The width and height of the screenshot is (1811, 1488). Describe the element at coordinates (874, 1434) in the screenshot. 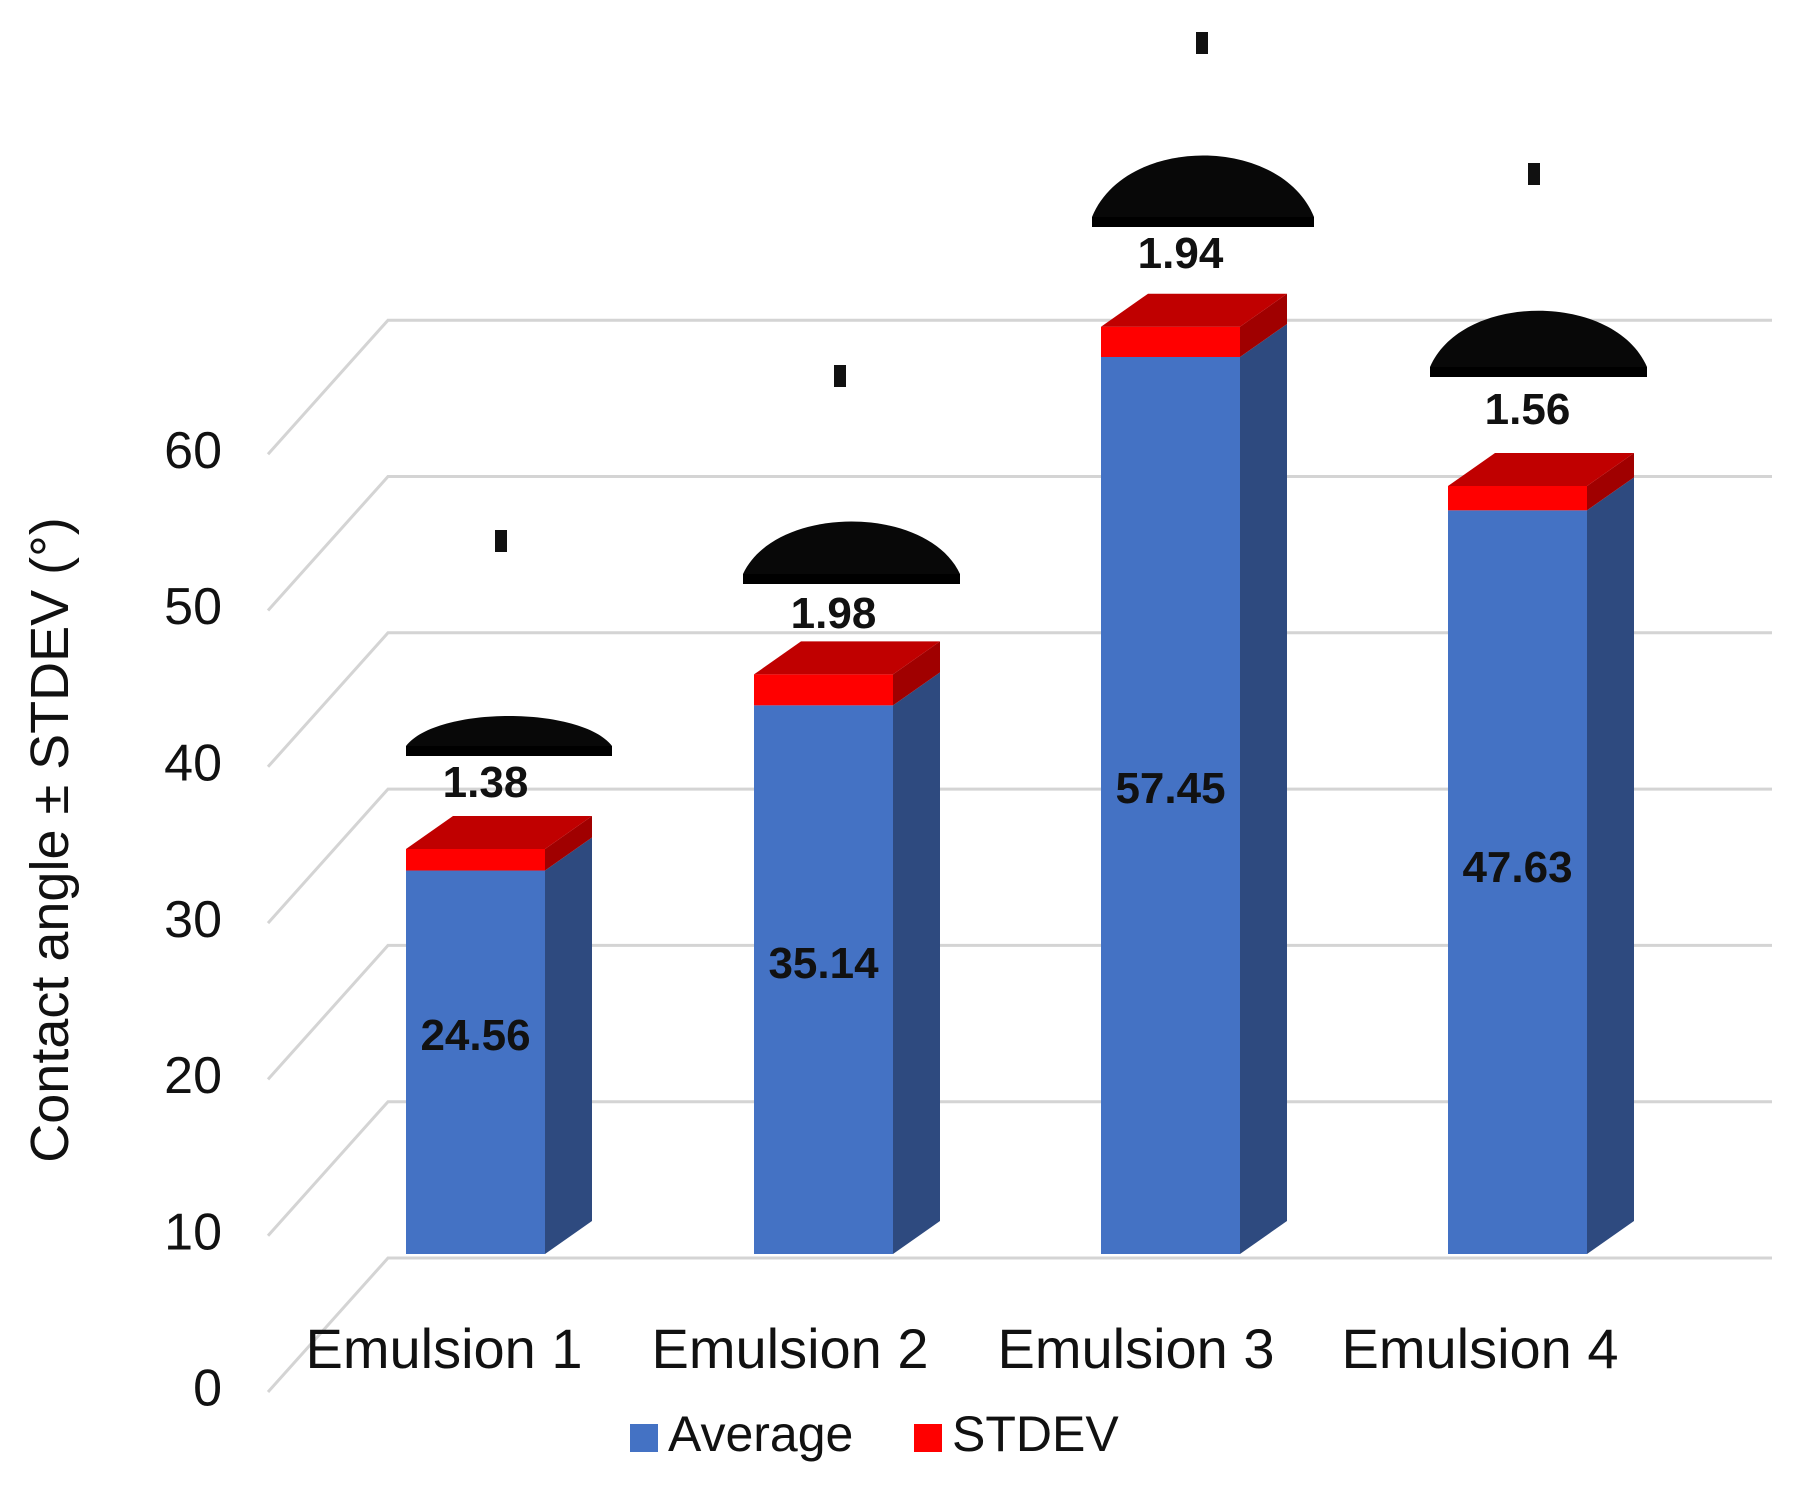

I see `legend: Average STDEV` at that location.